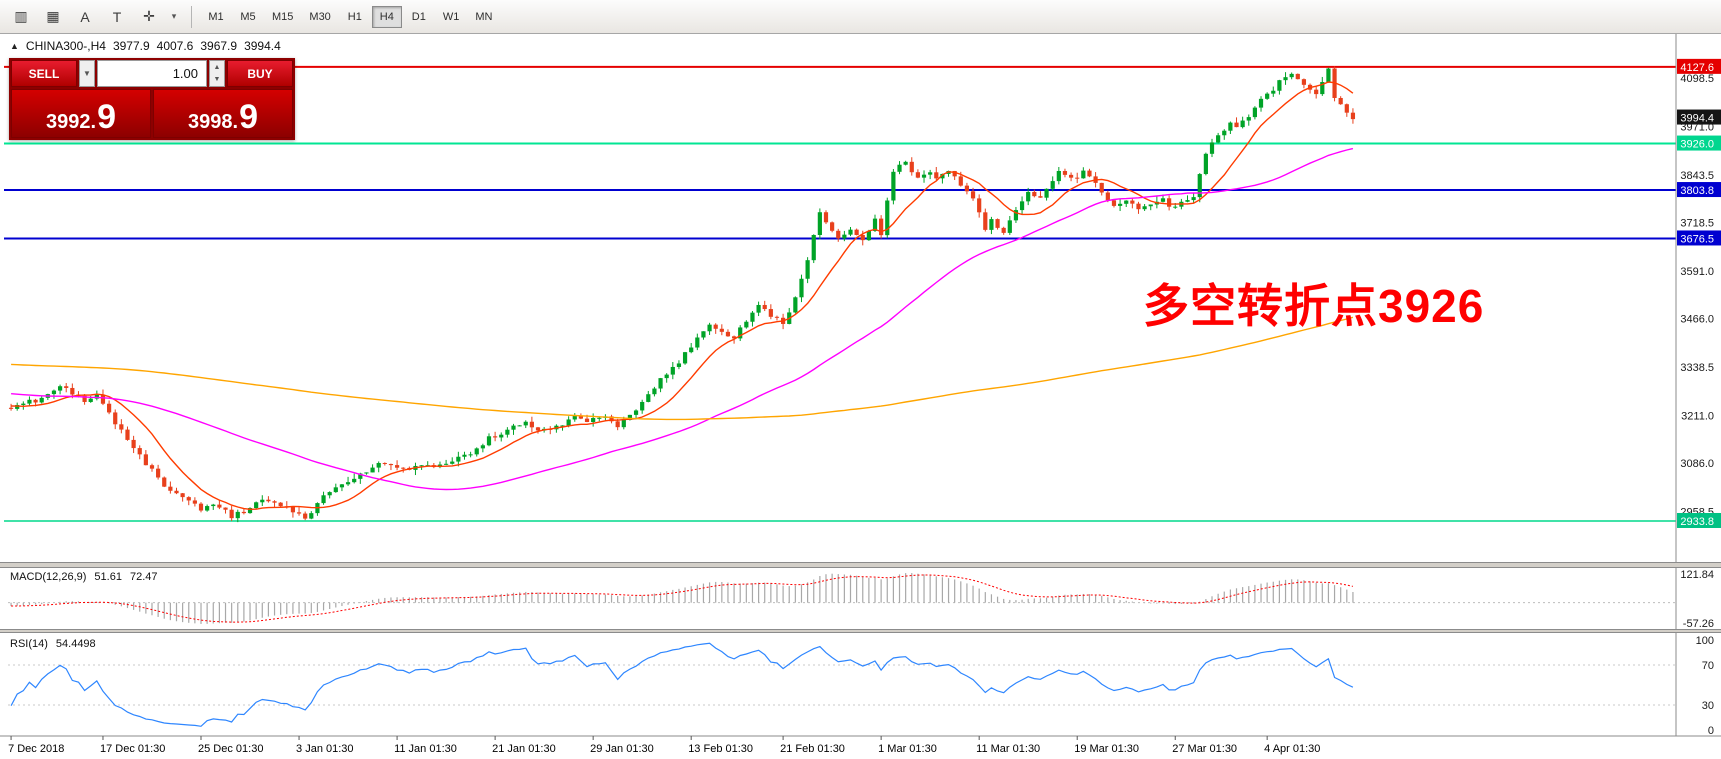 This screenshot has height=759, width=1721. What do you see at coordinates (1697, 575) in the screenshot?
I see `svg-text: 121.84` at bounding box center [1697, 575].